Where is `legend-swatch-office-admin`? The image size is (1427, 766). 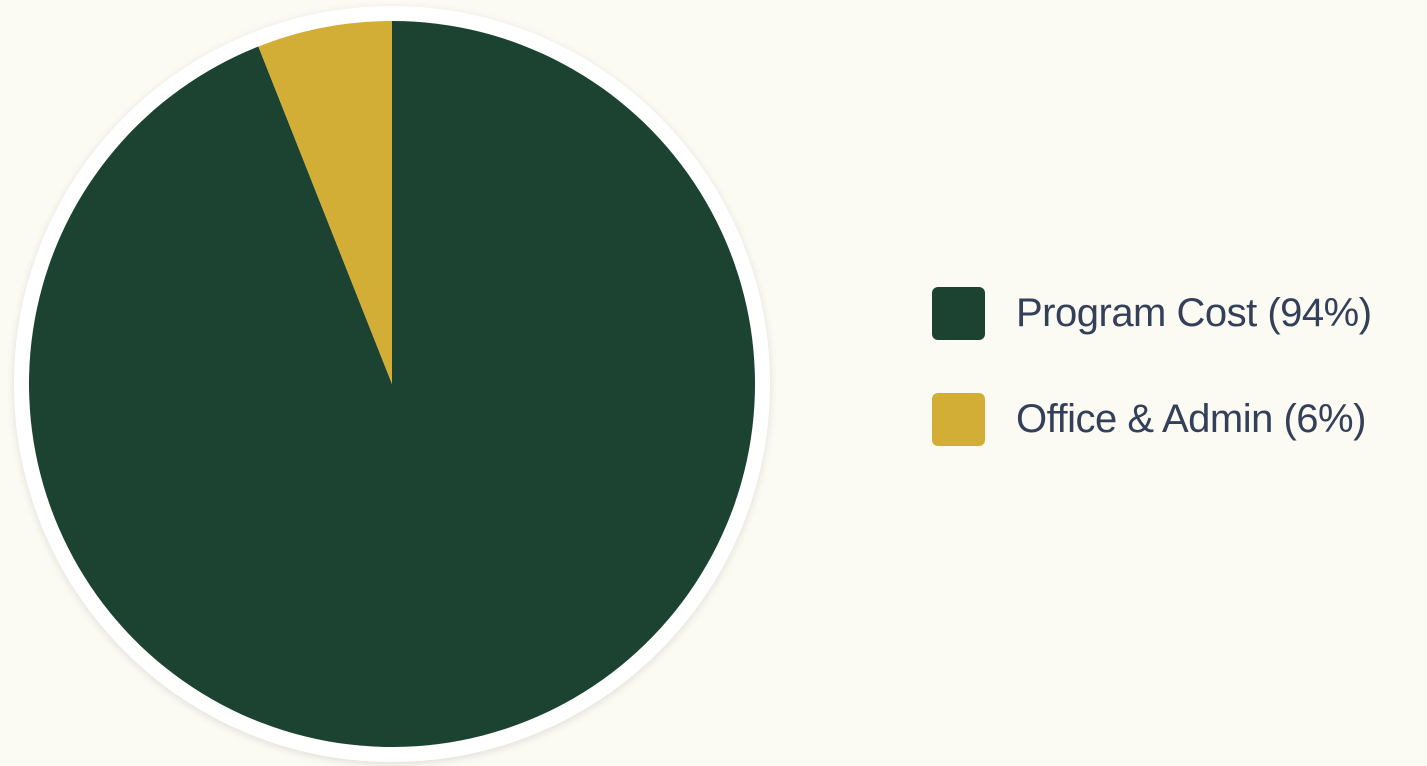
legend-swatch-office-admin is located at coordinates (958, 419).